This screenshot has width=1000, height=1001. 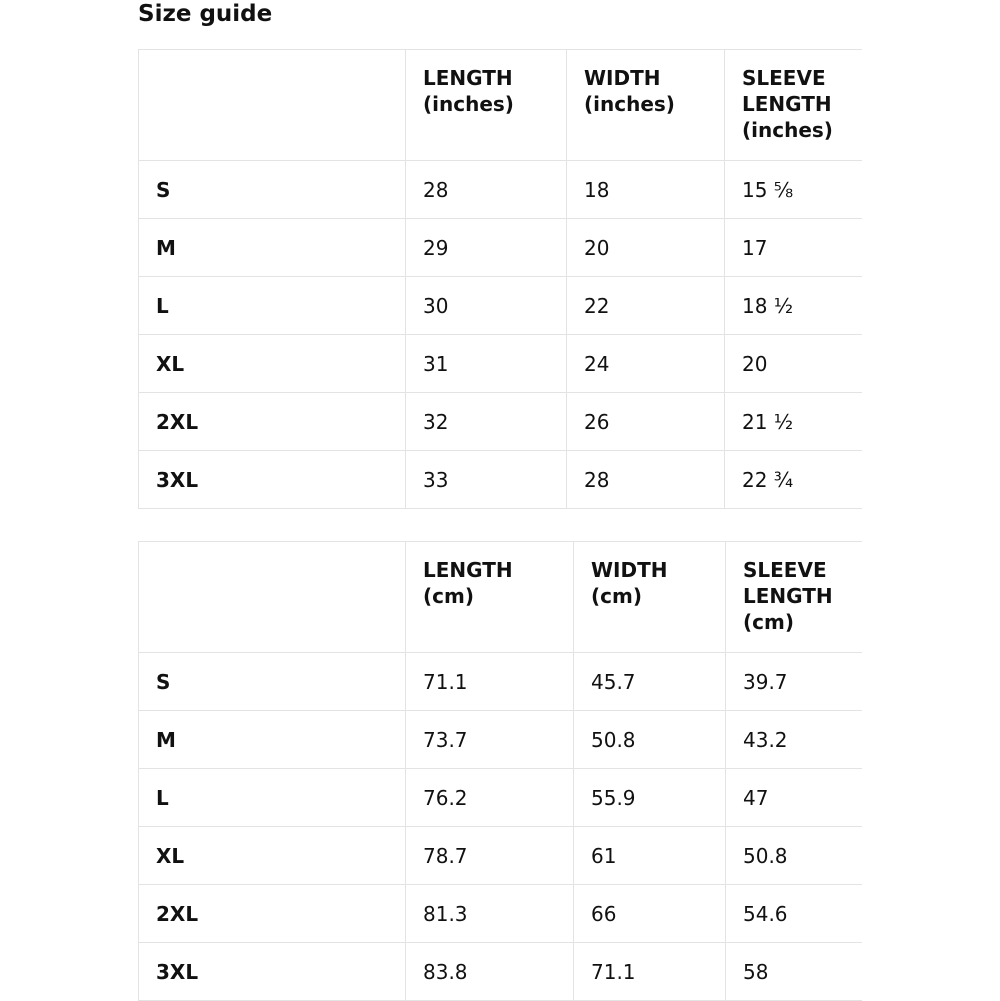 I want to click on page-title: Size guide, so click(x=205, y=14).